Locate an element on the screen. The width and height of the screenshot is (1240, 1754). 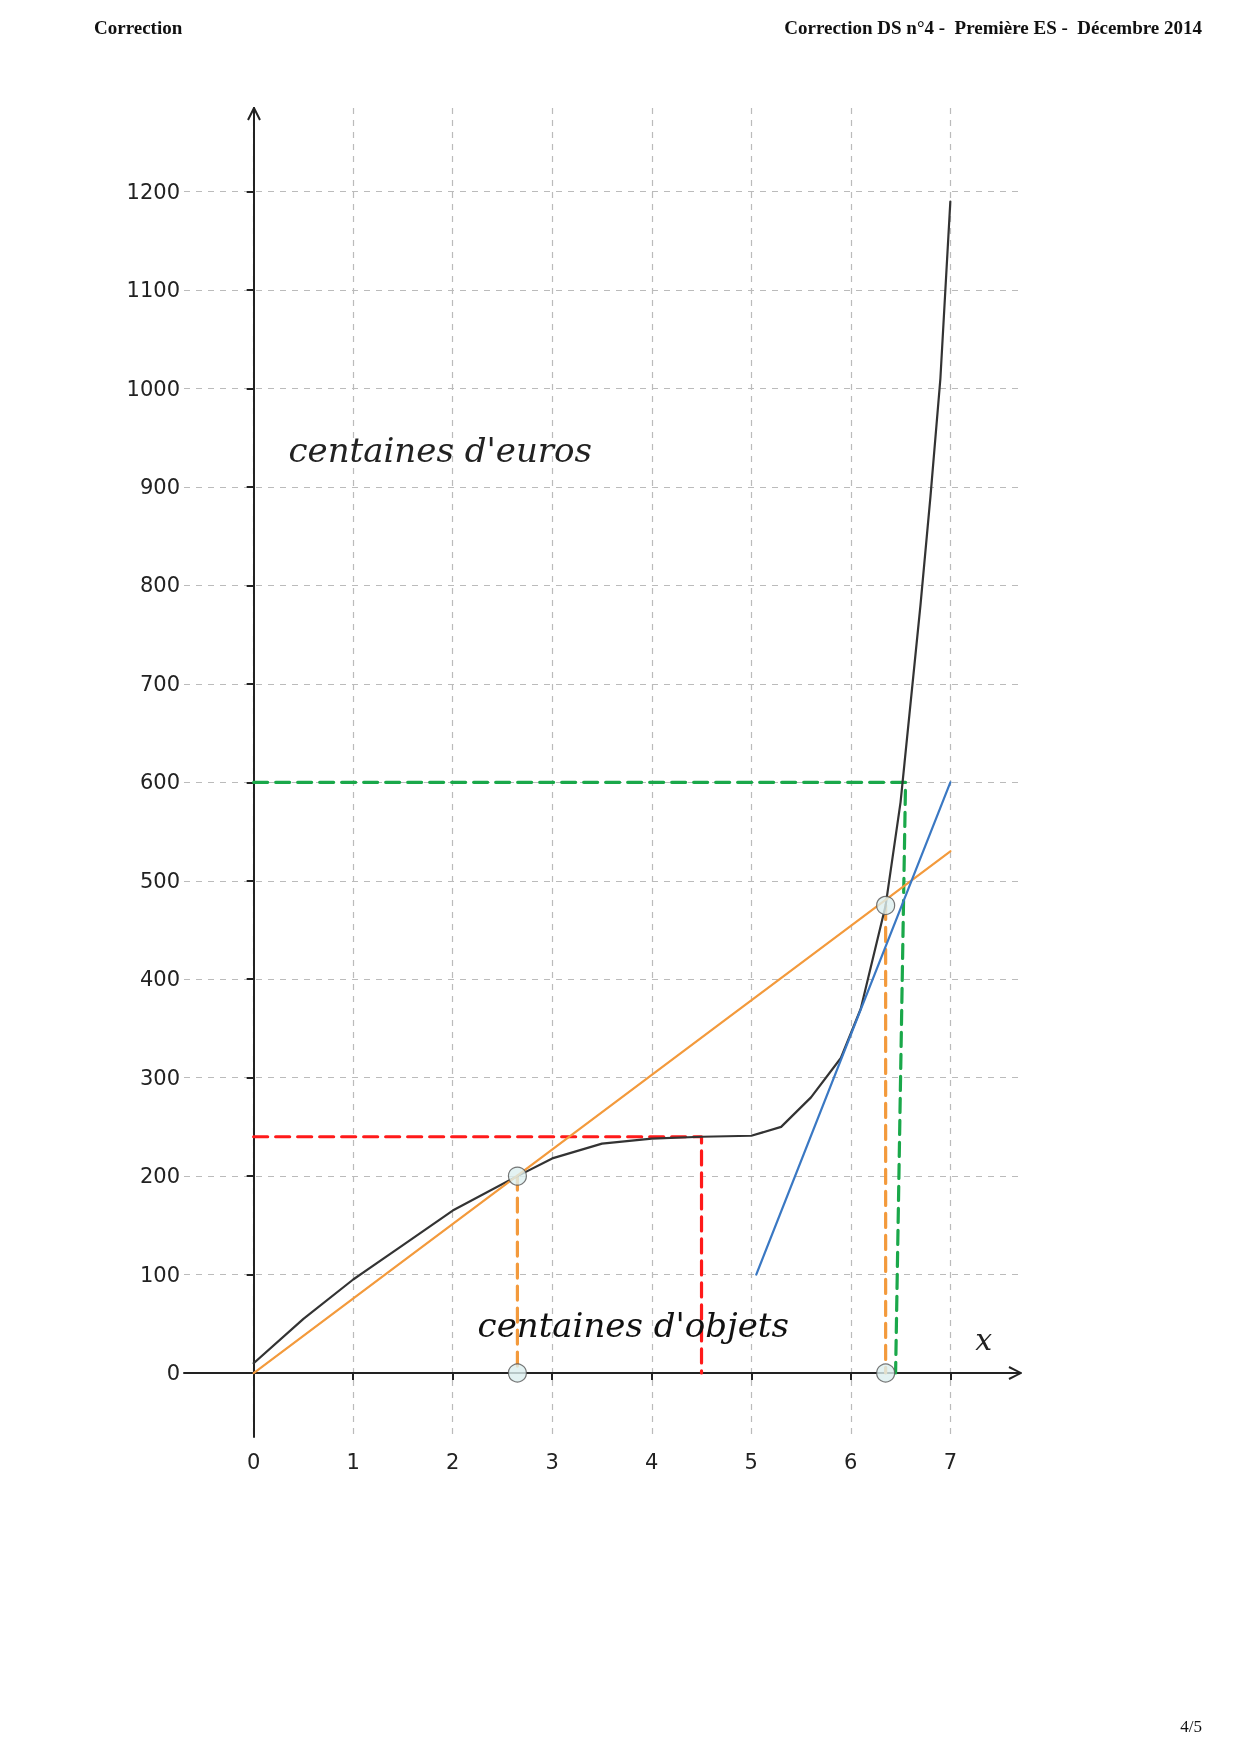
x-tick-label: 6 is located at coordinates (851, 1461).